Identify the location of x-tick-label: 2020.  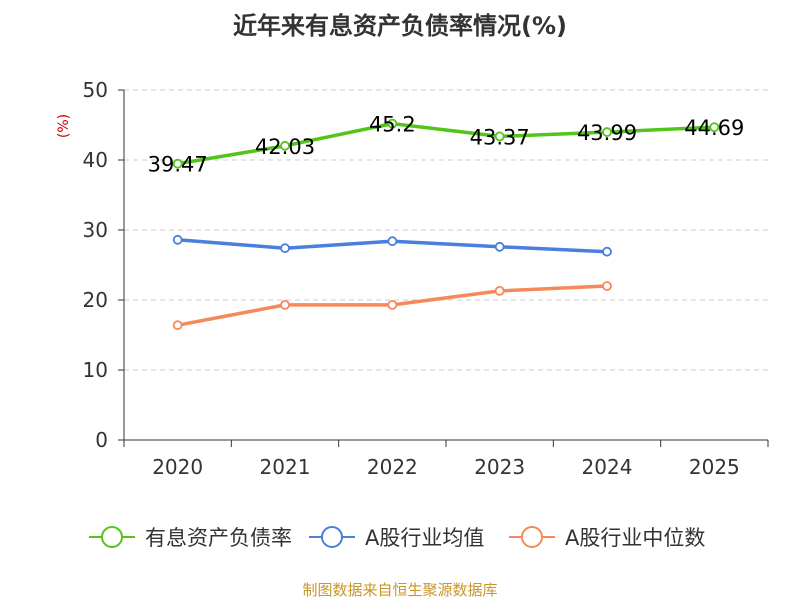
(177, 467).